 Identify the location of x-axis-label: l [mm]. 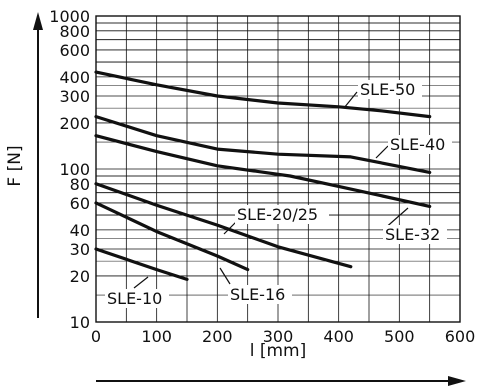
(278, 351).